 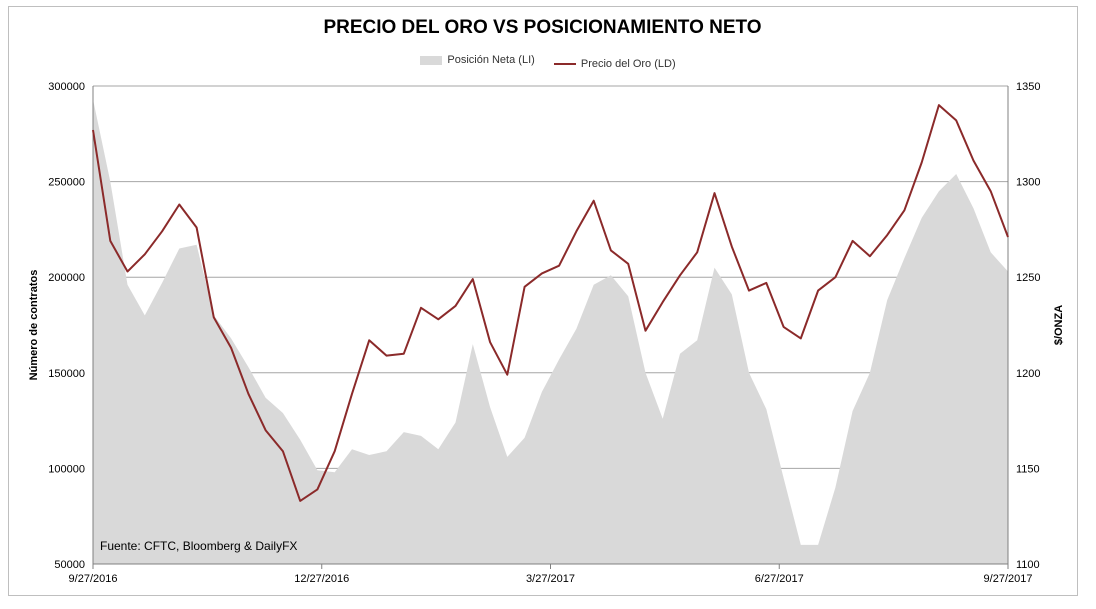 What do you see at coordinates (1028, 87) in the screenshot?
I see `right-tick-label: 1350` at bounding box center [1028, 87].